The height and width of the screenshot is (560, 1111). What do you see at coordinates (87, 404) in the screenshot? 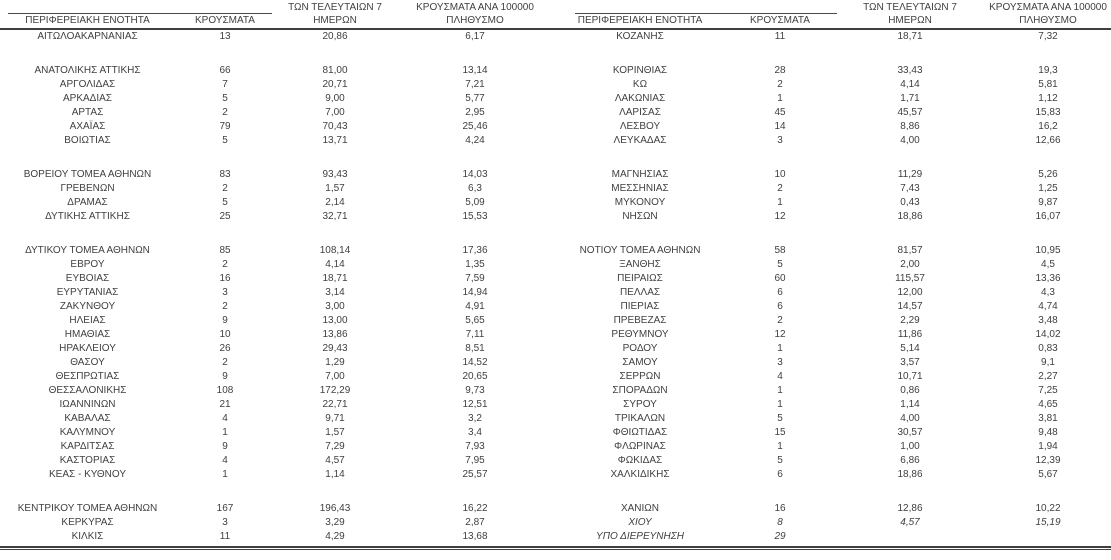
I see `cell-region: ΙΩΑΝΝΙΝΩΝ` at bounding box center [87, 404].